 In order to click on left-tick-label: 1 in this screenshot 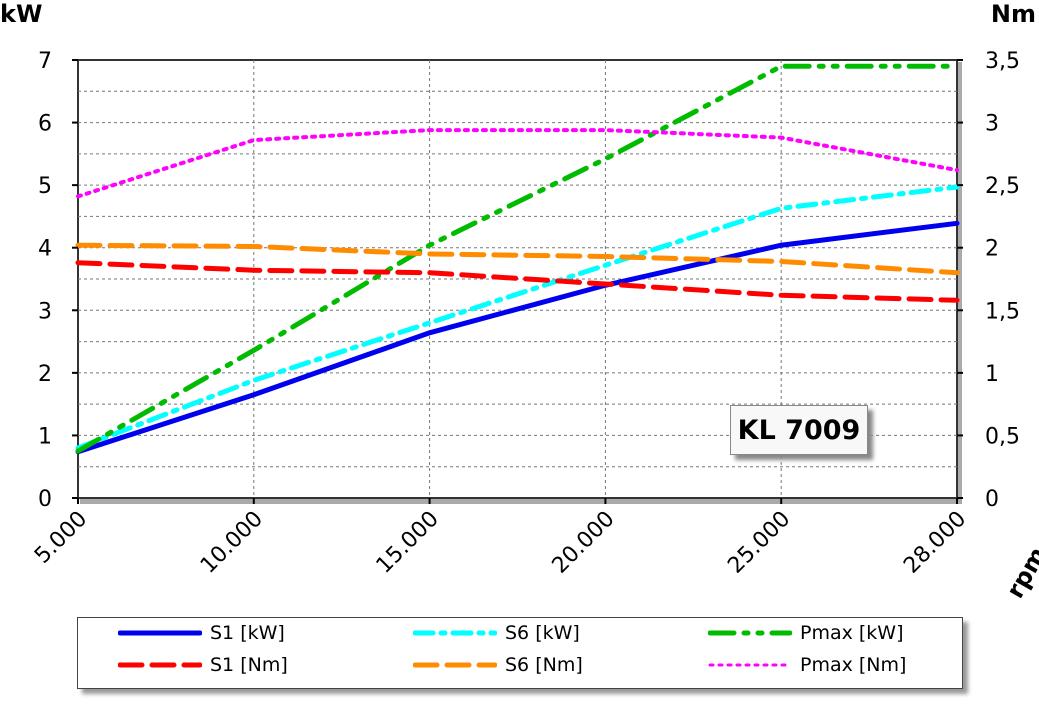, I will do `click(45, 436)`.